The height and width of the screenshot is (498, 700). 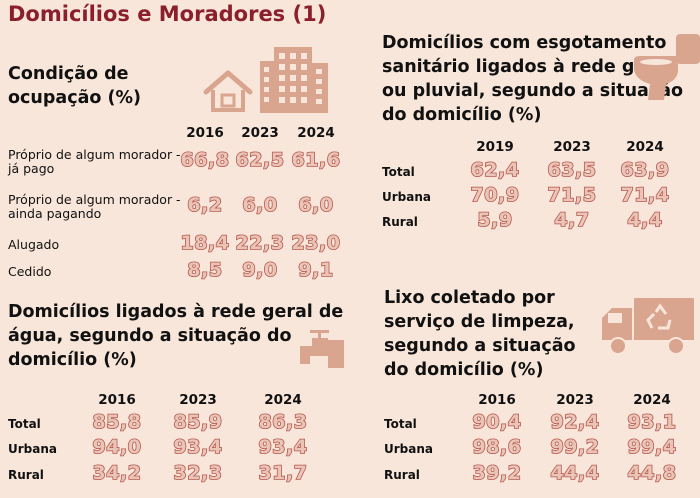 What do you see at coordinates (575, 473) in the screenshot?
I see `value-cell: 44,4` at bounding box center [575, 473].